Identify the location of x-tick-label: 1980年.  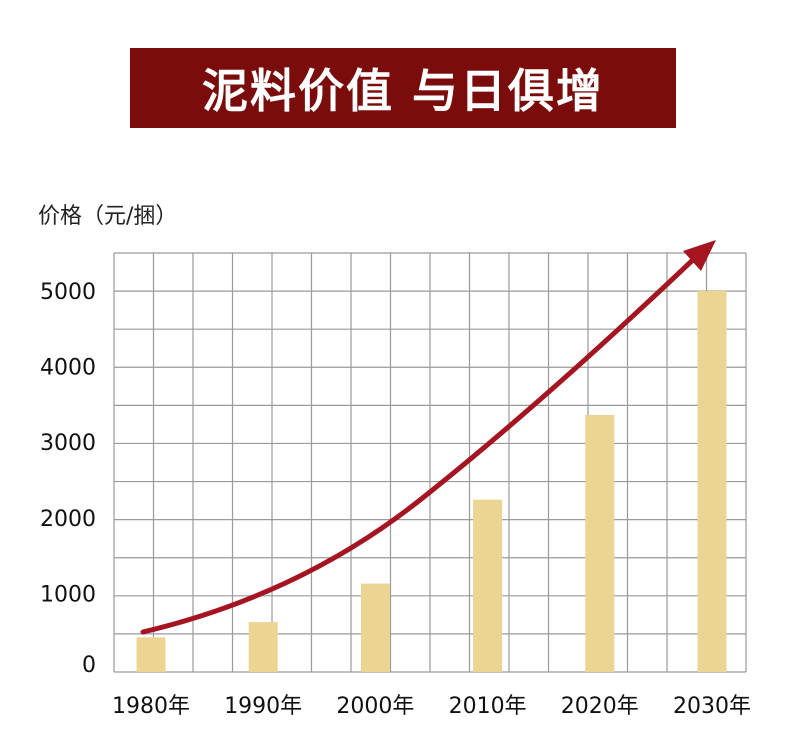
(151, 706).